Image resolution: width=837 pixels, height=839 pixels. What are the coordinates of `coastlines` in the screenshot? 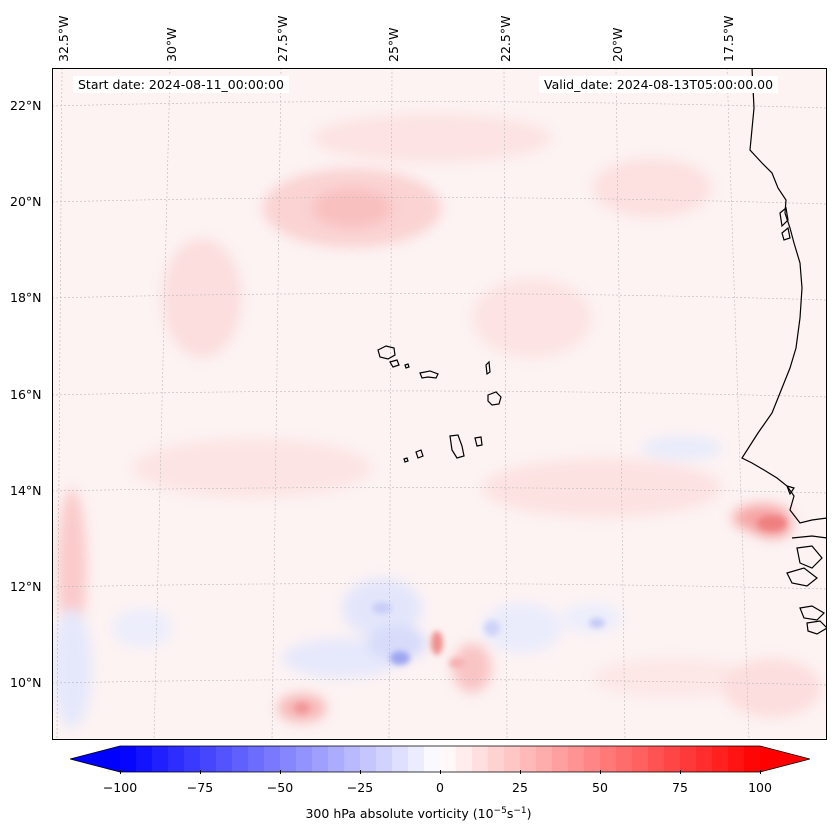 It's located at (784, 351).